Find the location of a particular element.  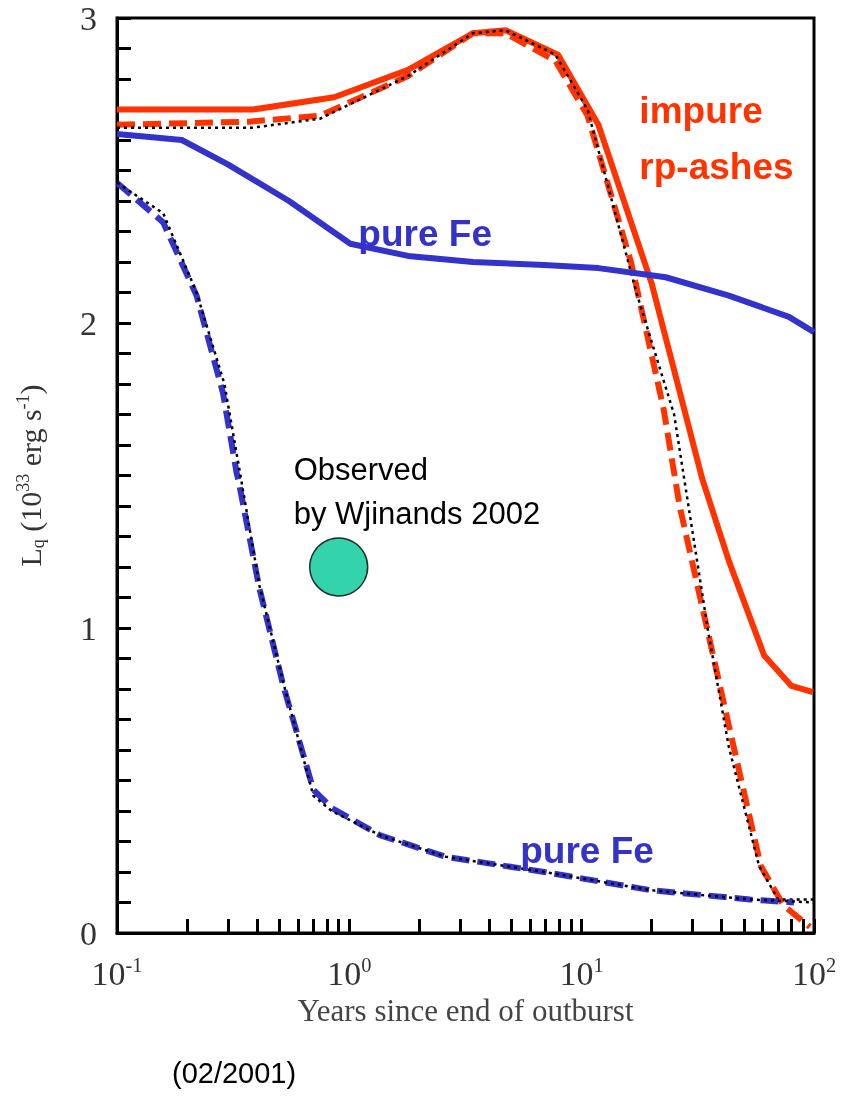

y-tick-label: 3 is located at coordinates (88, 18).